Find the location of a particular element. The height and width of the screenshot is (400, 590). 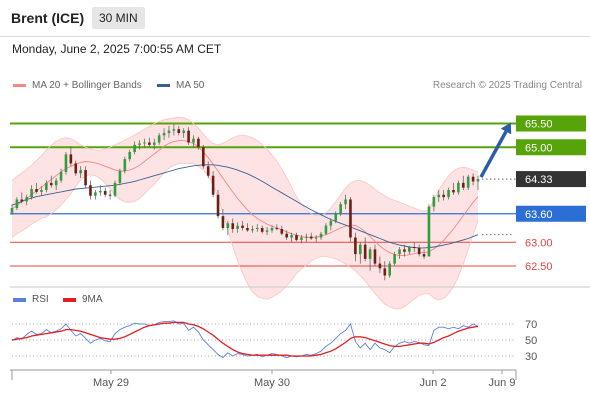

projection is located at coordinates (495, 150).